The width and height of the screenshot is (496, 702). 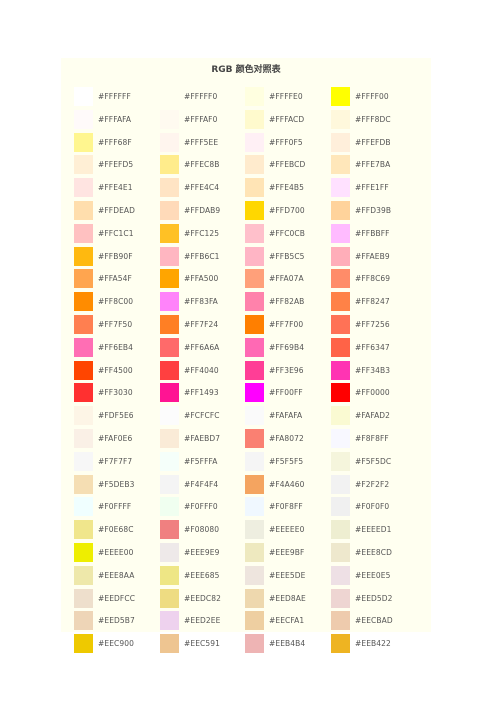 What do you see at coordinates (286, 279) in the screenshot?
I see `color-hex-label: #FFA07A` at bounding box center [286, 279].